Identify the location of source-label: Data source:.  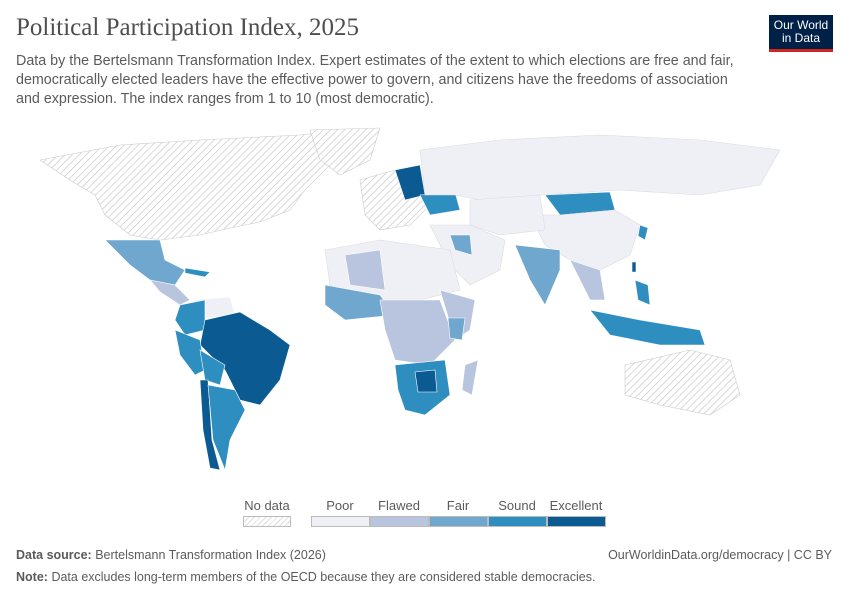
(54, 555).